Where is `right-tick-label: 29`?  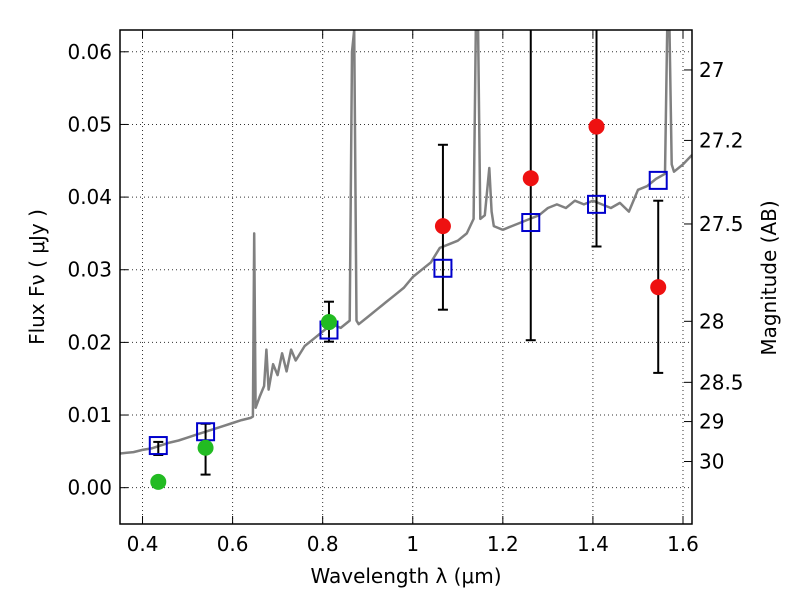
right-tick-label: 29 is located at coordinates (711, 422).